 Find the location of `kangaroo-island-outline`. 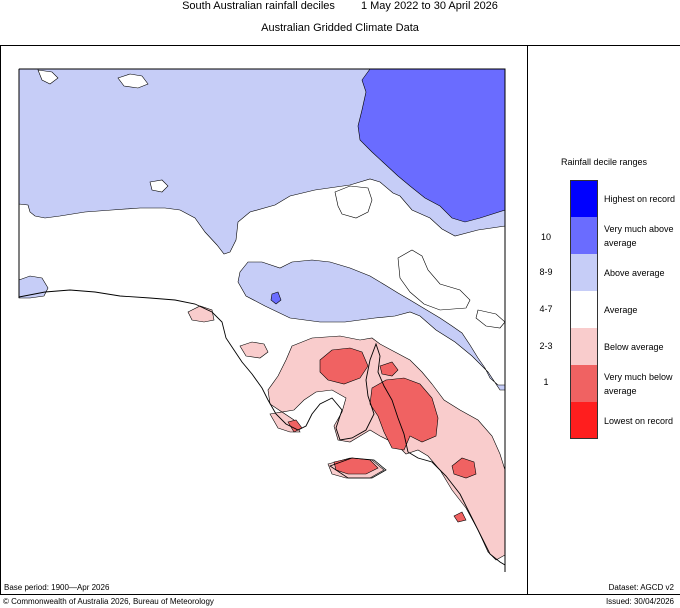

kangaroo-island-outline is located at coordinates (358, 468).